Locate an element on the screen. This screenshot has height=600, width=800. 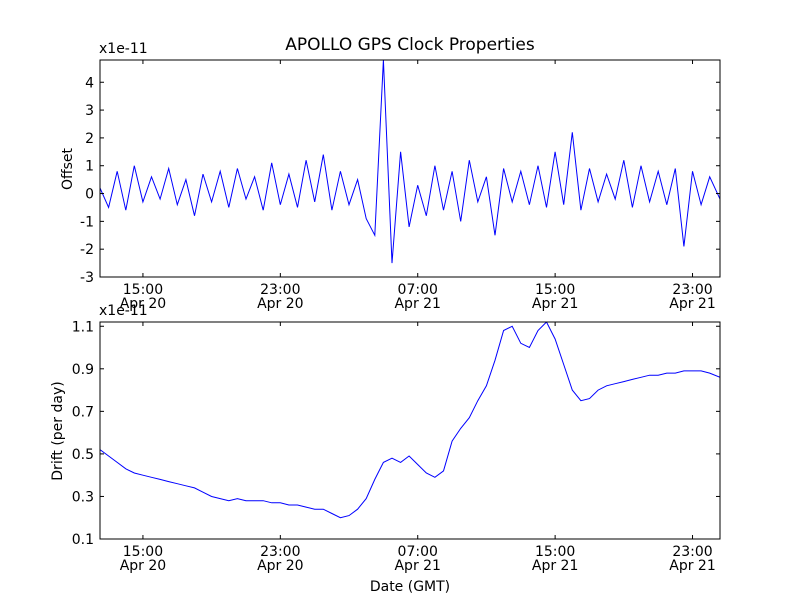
drift-xtick-time-label: 07:00 is located at coordinates (418, 552).